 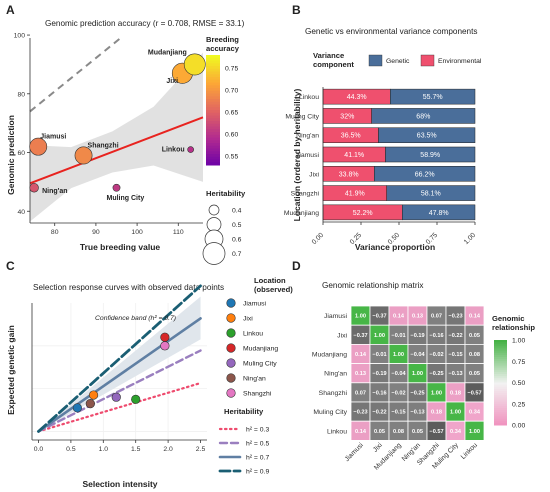 What do you see at coordinates (357, 97) in the screenshot?
I see `panel-b-bar-label-environmental: 44.3%` at bounding box center [357, 97].